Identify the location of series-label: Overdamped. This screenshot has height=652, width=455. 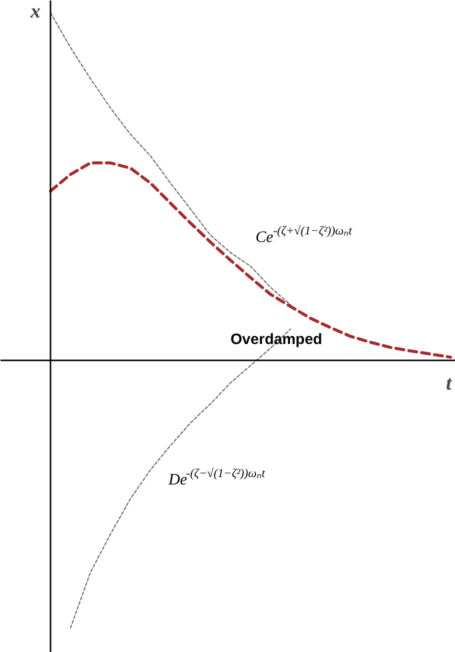
(276, 339).